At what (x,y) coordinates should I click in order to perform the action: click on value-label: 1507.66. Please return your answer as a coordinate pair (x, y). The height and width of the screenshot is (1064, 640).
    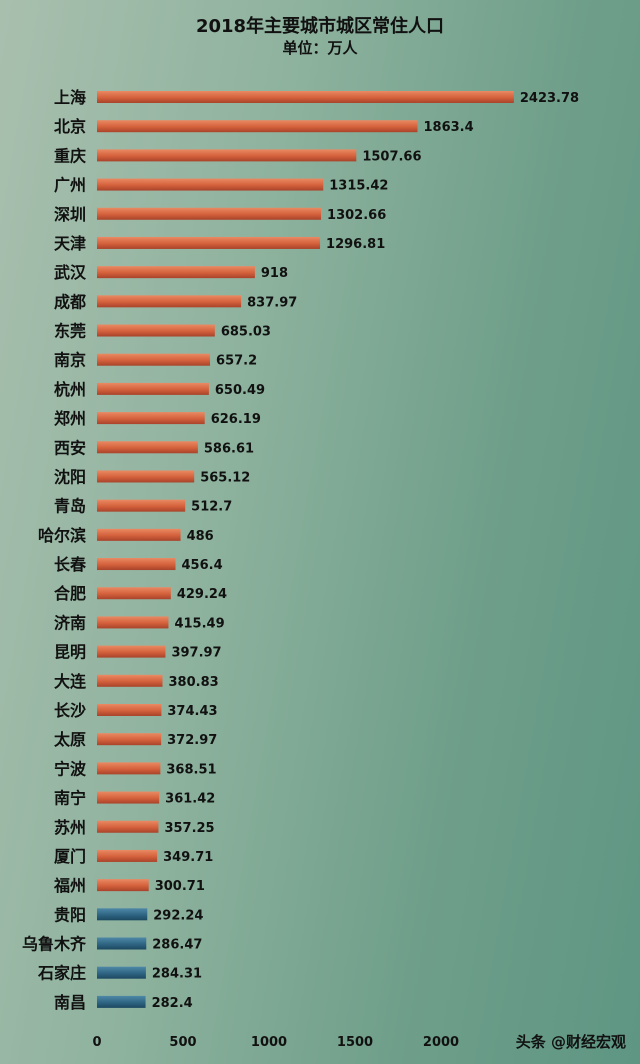
    Looking at the image, I should click on (391, 156).